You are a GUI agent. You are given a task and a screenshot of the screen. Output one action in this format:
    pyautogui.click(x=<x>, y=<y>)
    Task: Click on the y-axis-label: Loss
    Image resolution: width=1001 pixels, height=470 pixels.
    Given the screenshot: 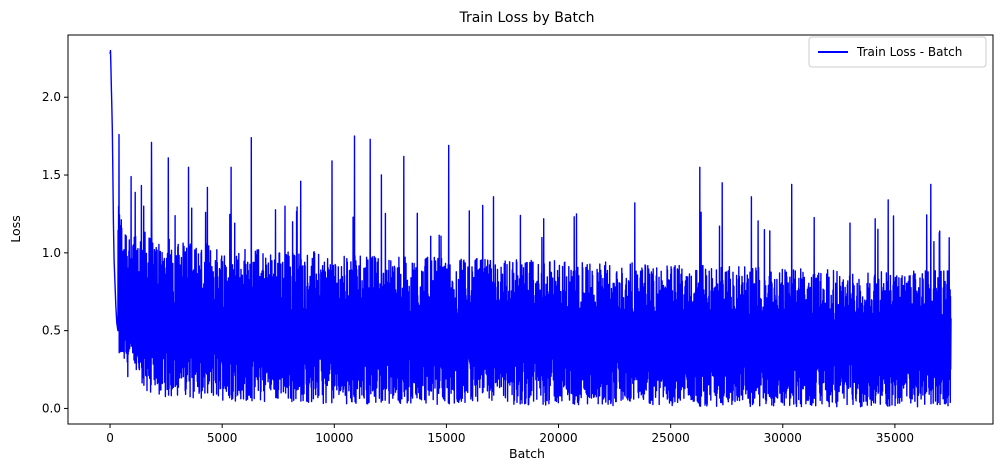 What is the action you would take?
    pyautogui.click(x=15, y=228)
    